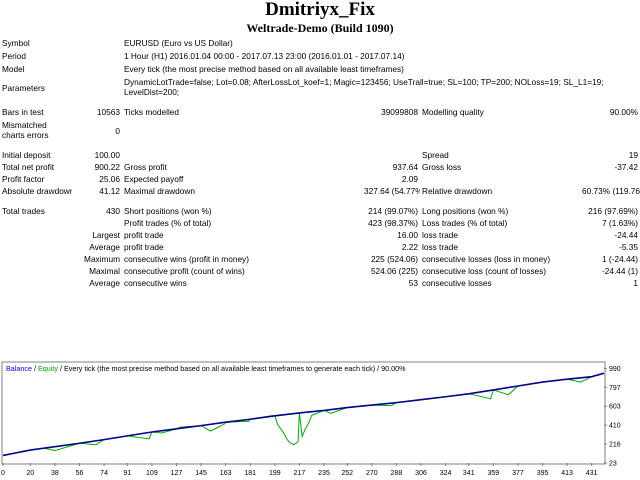 The image size is (640, 480). I want to click on report-header: Dmitriyx_Fix Weltrade-Demo (Build 1090), so click(320, 17).